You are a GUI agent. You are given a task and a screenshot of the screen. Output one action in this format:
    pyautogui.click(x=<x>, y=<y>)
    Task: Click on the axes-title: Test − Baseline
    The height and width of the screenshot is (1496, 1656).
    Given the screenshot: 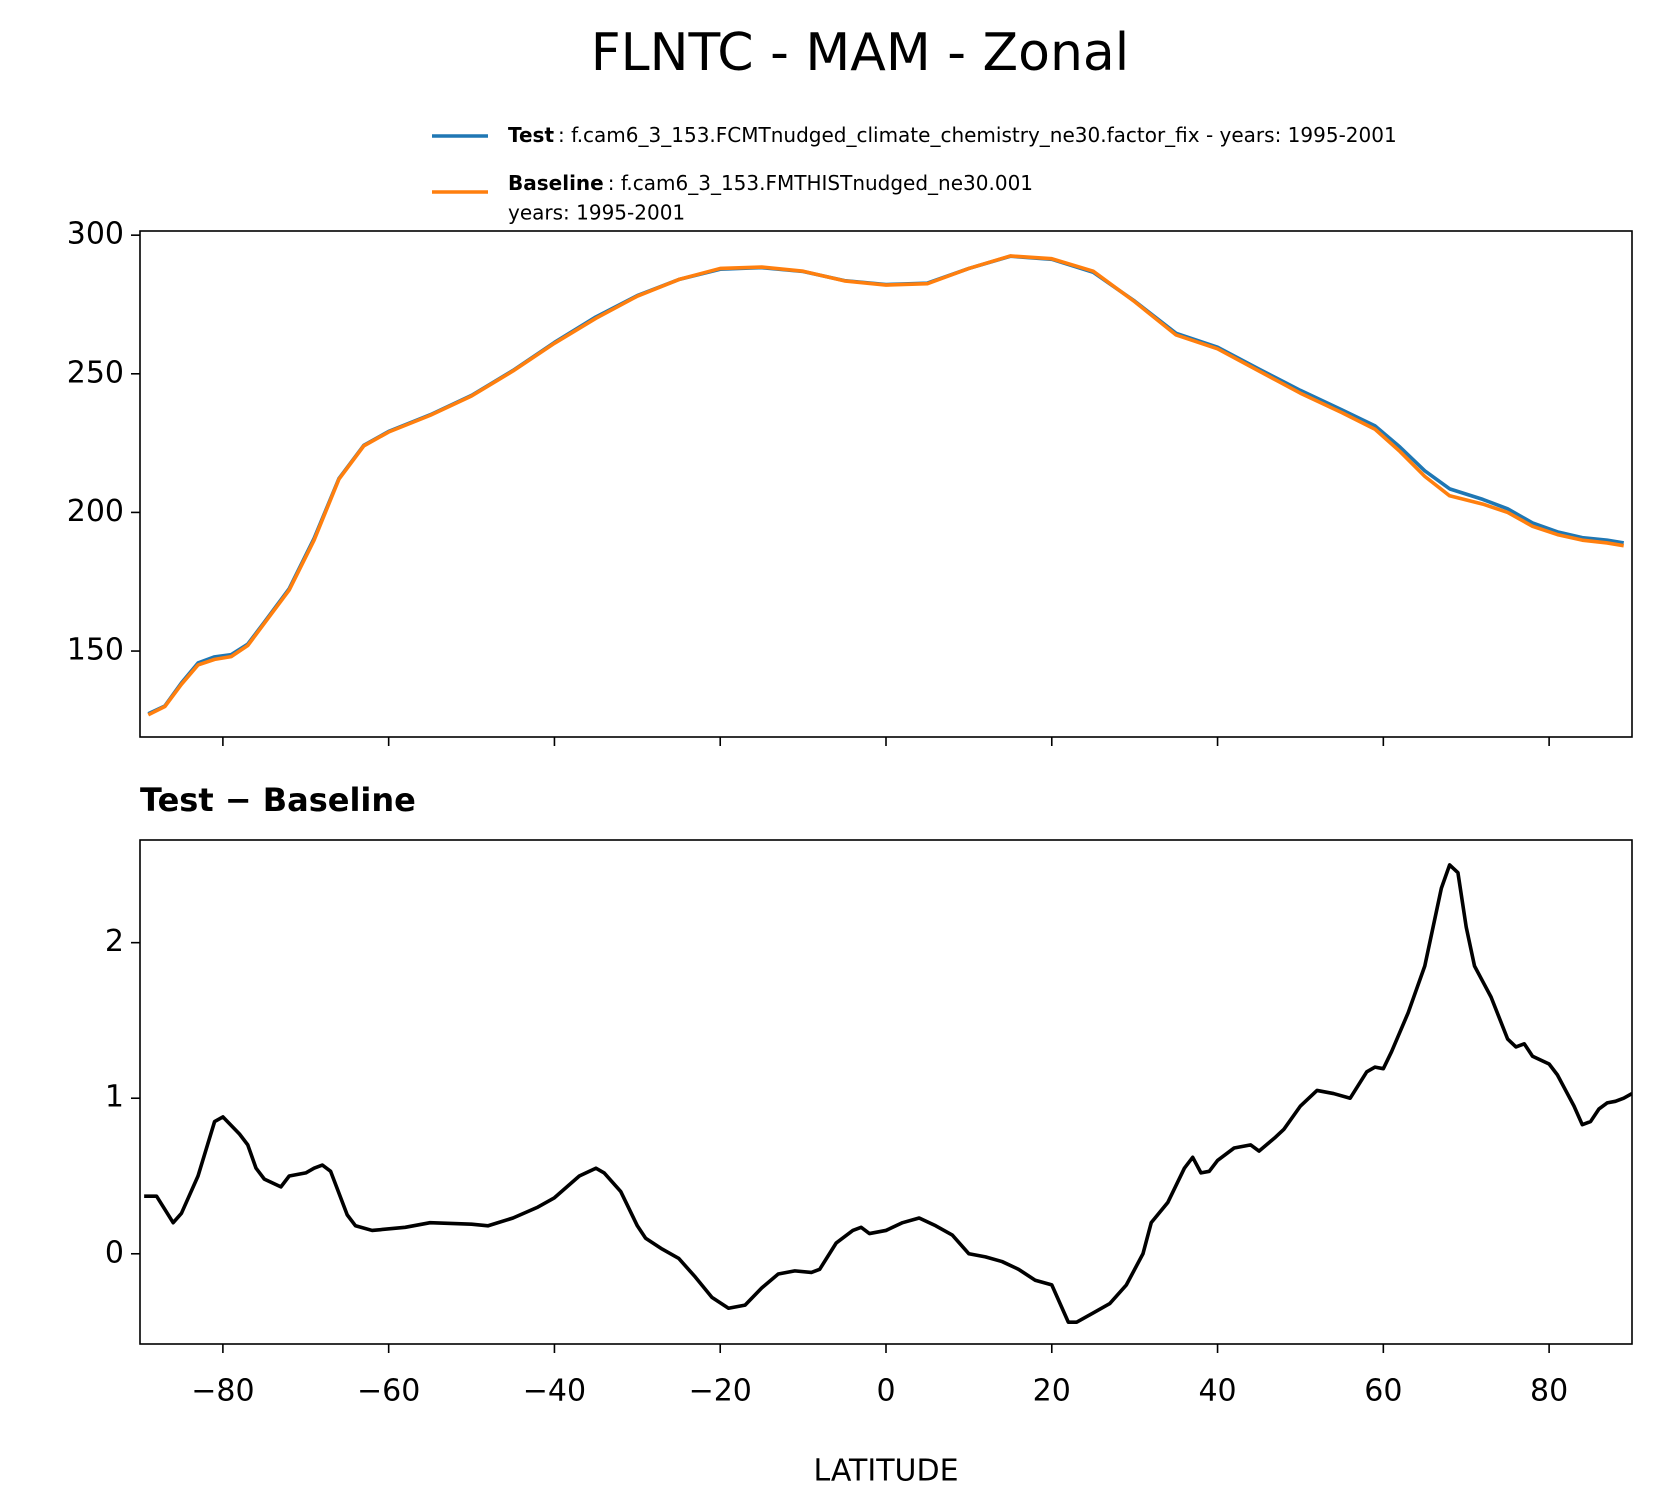 What is the action you would take?
    pyautogui.click(x=278, y=800)
    